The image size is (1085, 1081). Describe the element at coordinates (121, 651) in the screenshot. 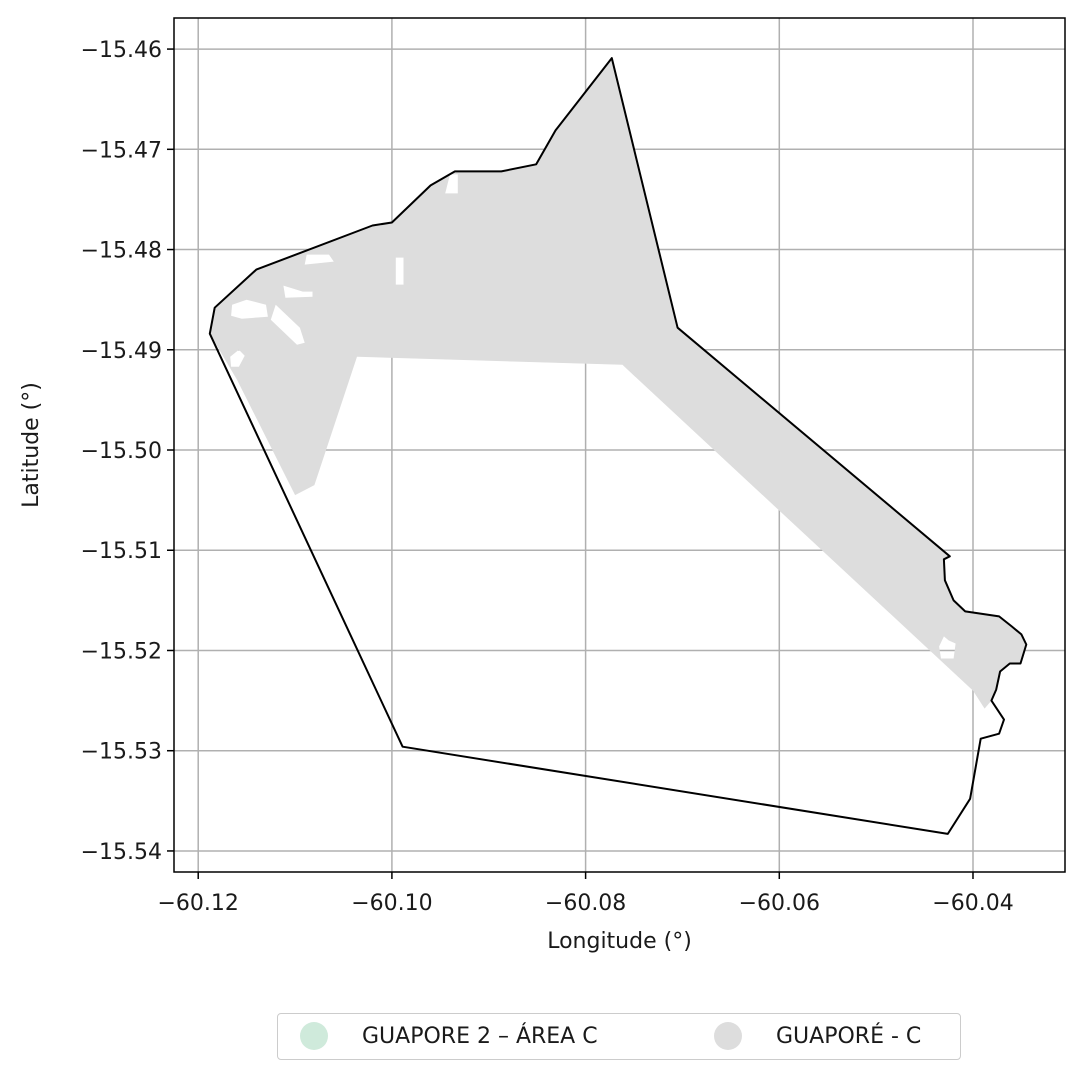

I see `y-tick-label: −15.52` at that location.